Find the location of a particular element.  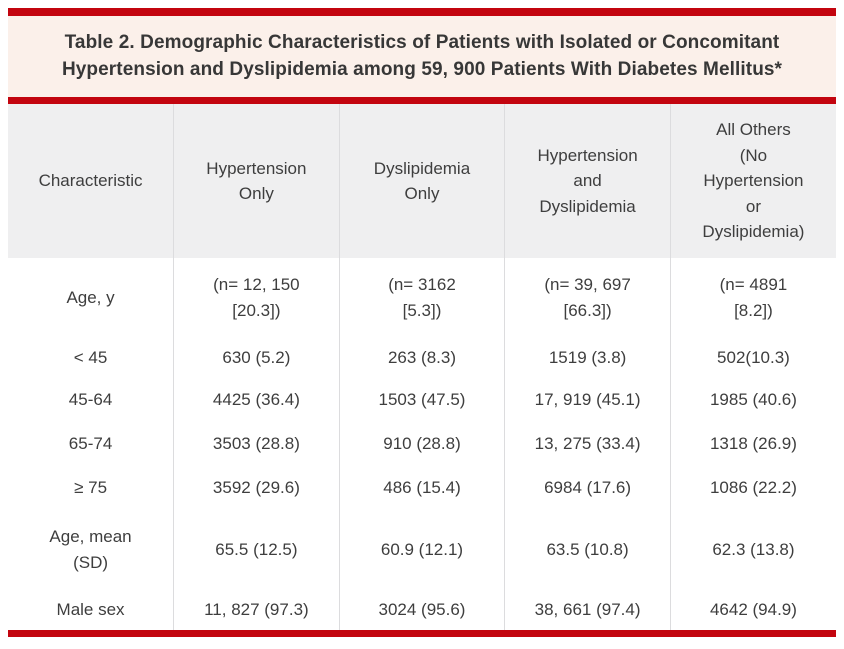

cell: 1318 (26.9) is located at coordinates (752, 443).